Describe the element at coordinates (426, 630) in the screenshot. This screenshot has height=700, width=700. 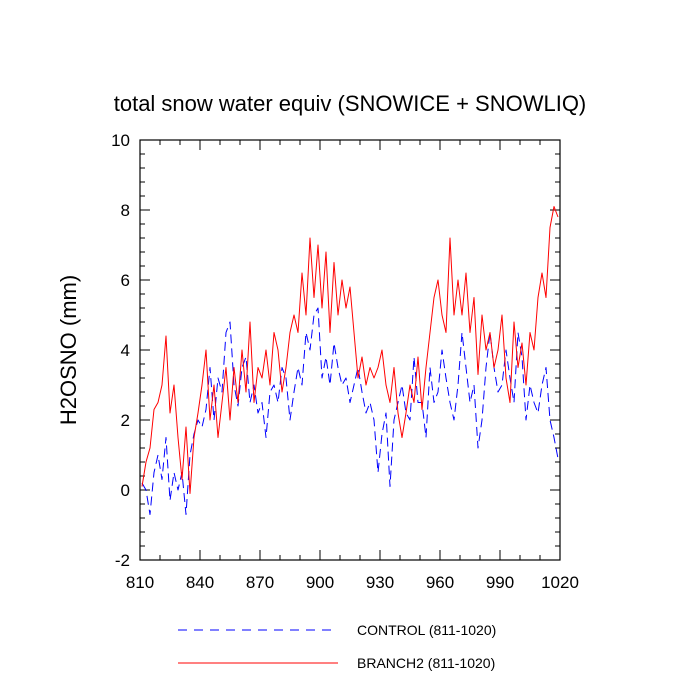
I see `legend-label-control: CONTROL (811-1020)` at that location.